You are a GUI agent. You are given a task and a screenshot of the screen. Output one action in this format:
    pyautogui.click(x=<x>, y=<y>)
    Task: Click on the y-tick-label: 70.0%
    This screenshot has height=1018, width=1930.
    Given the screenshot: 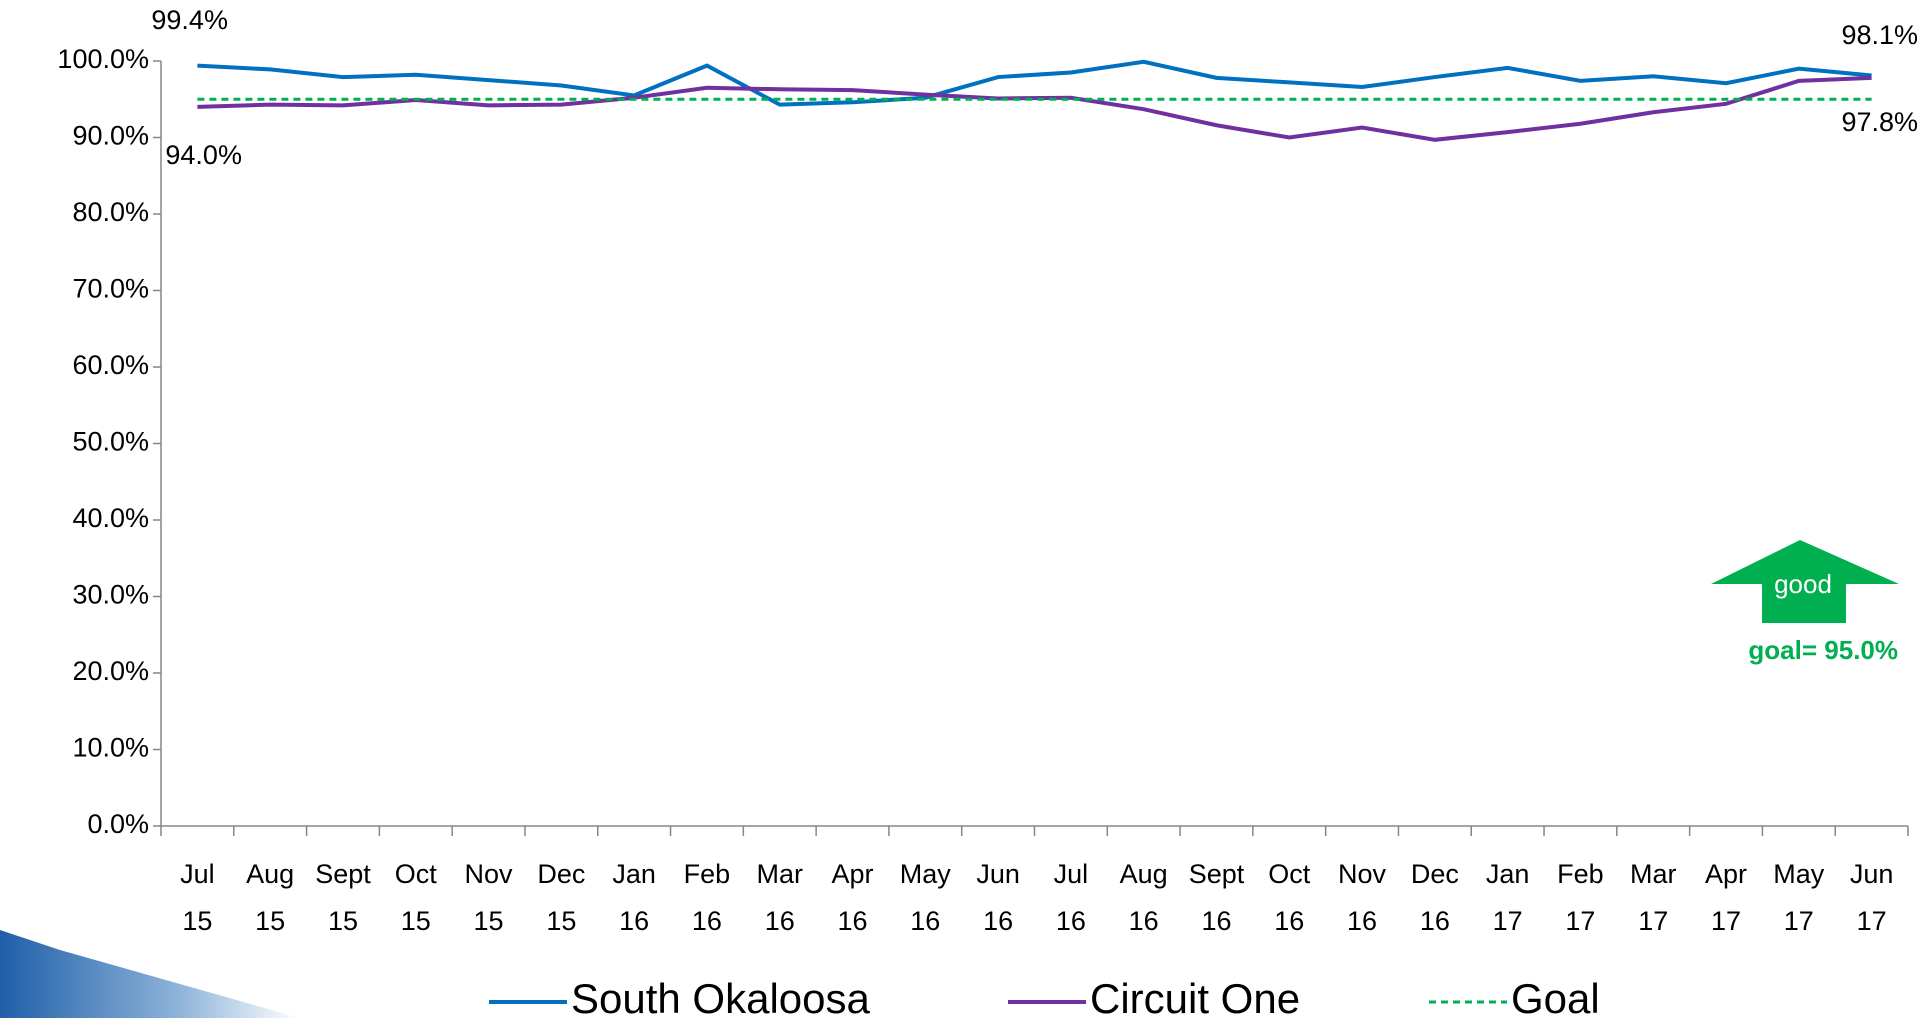 What is the action you would take?
    pyautogui.click(x=110, y=289)
    